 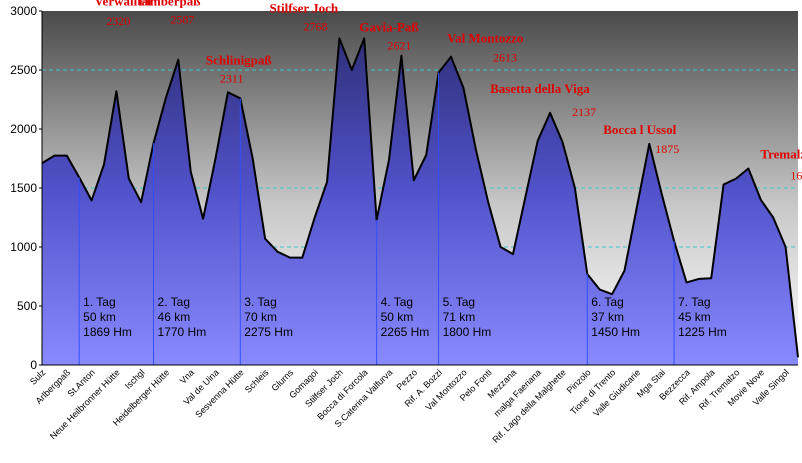 I want to click on stage-label: 46 km, so click(x=174, y=317).